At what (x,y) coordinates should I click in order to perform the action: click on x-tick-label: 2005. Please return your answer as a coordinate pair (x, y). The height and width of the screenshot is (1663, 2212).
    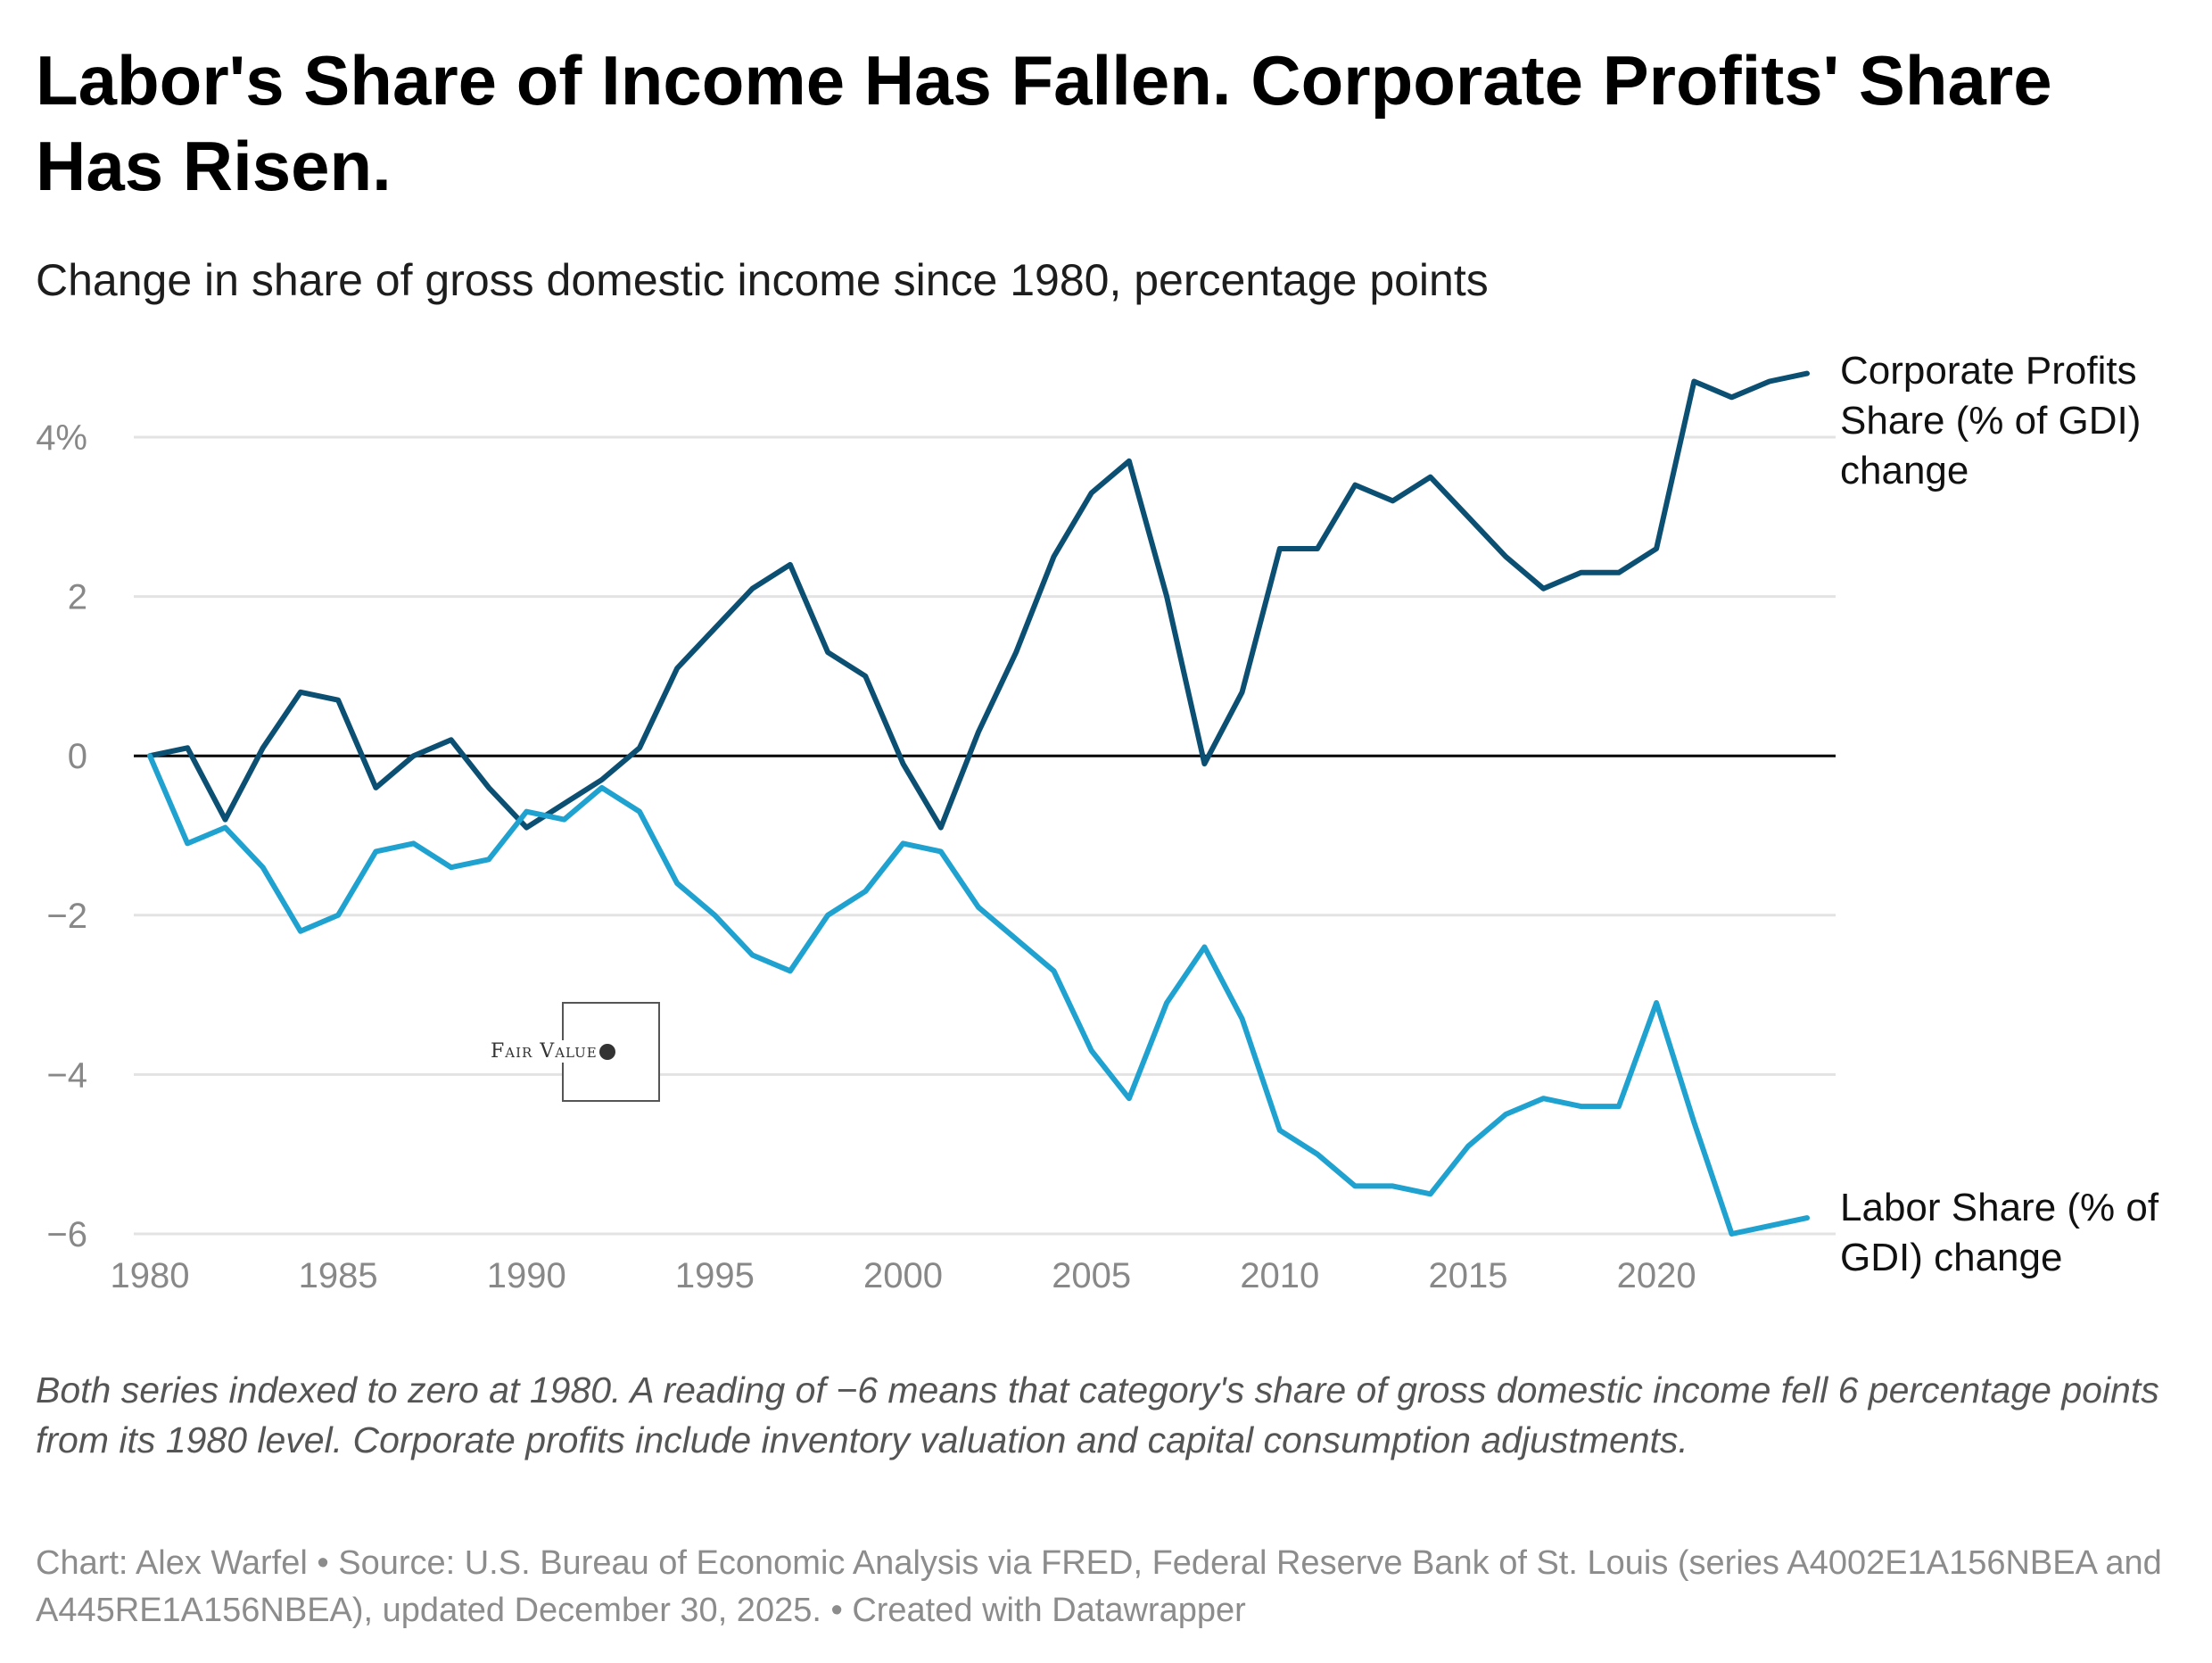
    Looking at the image, I should click on (1091, 1275).